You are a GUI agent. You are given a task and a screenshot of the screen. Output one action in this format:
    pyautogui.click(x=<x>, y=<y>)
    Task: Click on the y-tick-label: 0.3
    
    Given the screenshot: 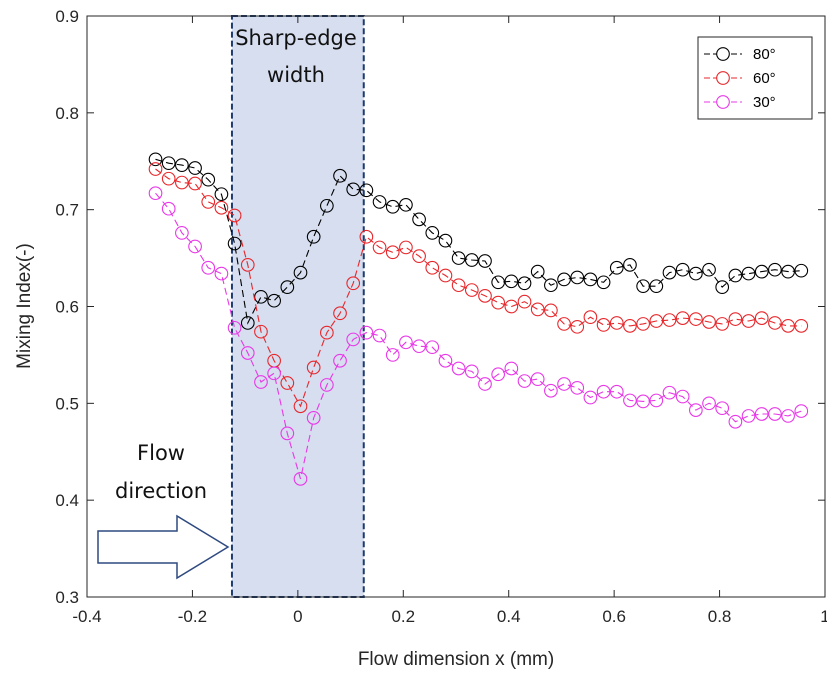 What is the action you would take?
    pyautogui.click(x=67, y=597)
    